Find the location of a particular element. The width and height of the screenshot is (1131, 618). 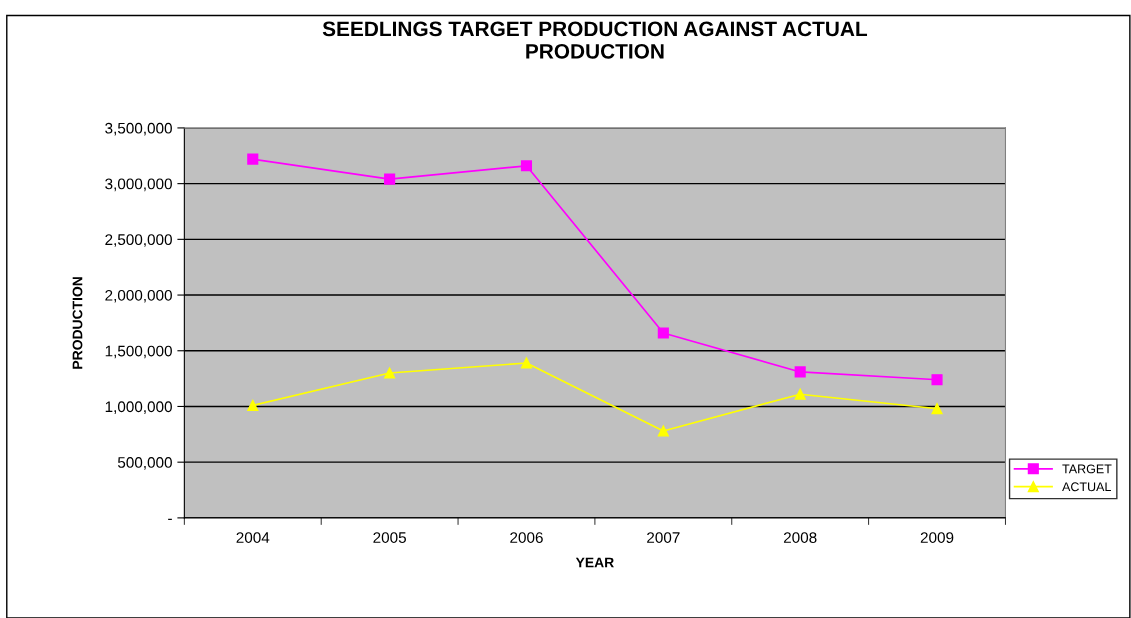

y-tick-label: 500,000 is located at coordinates (144, 463).